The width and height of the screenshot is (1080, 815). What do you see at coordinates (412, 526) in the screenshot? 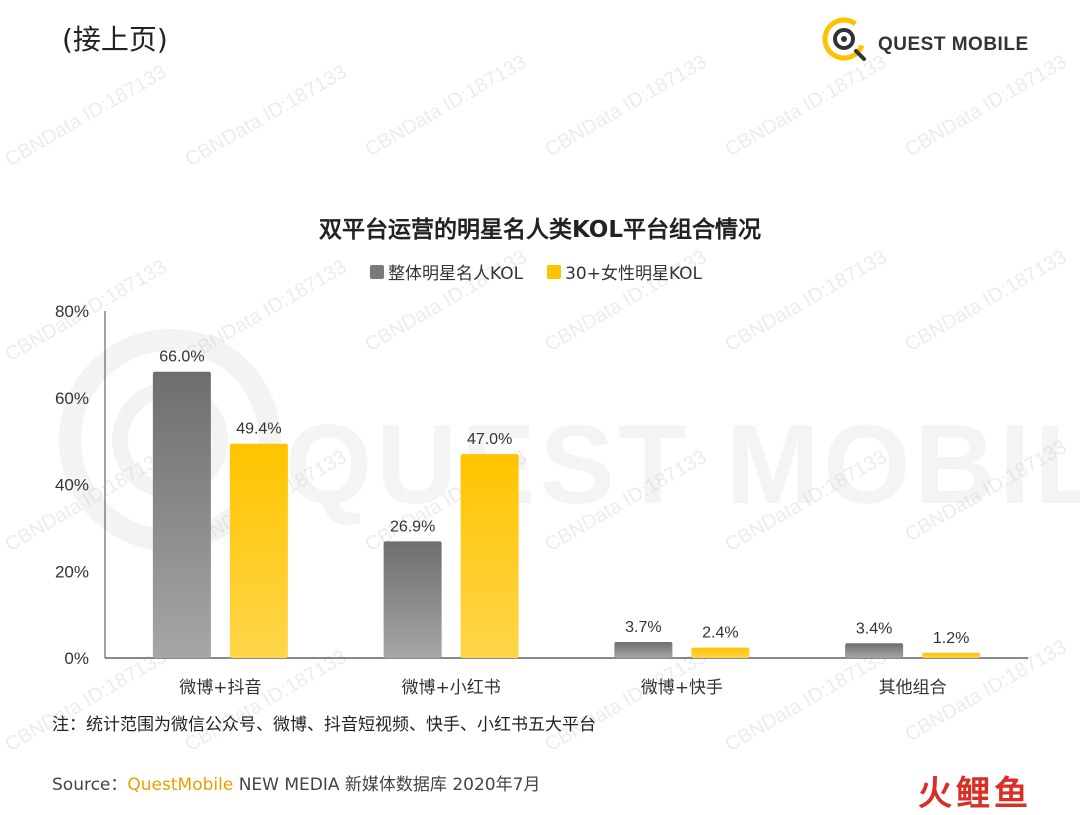
I see `data-label: 26.9%` at bounding box center [412, 526].